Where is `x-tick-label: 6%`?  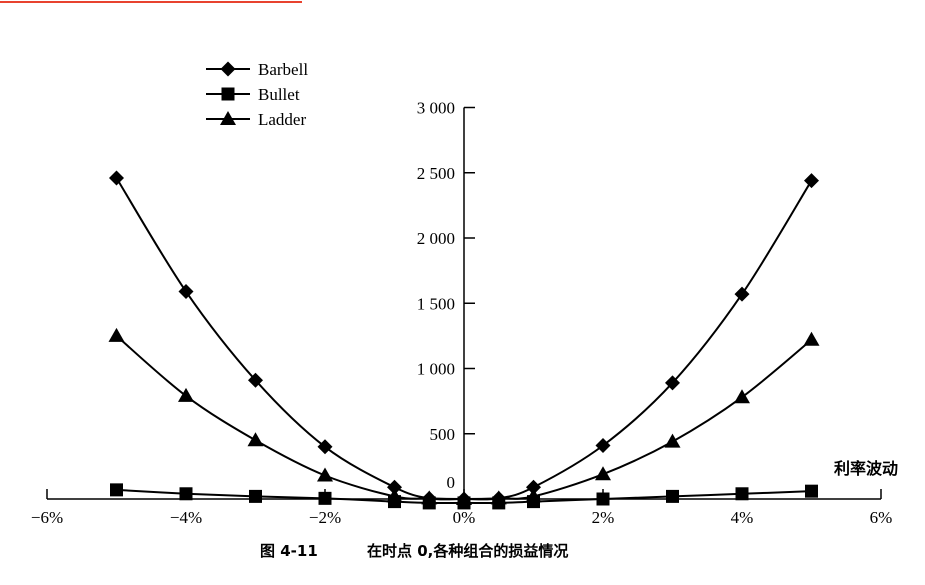 x-tick-label: 6% is located at coordinates (881, 517).